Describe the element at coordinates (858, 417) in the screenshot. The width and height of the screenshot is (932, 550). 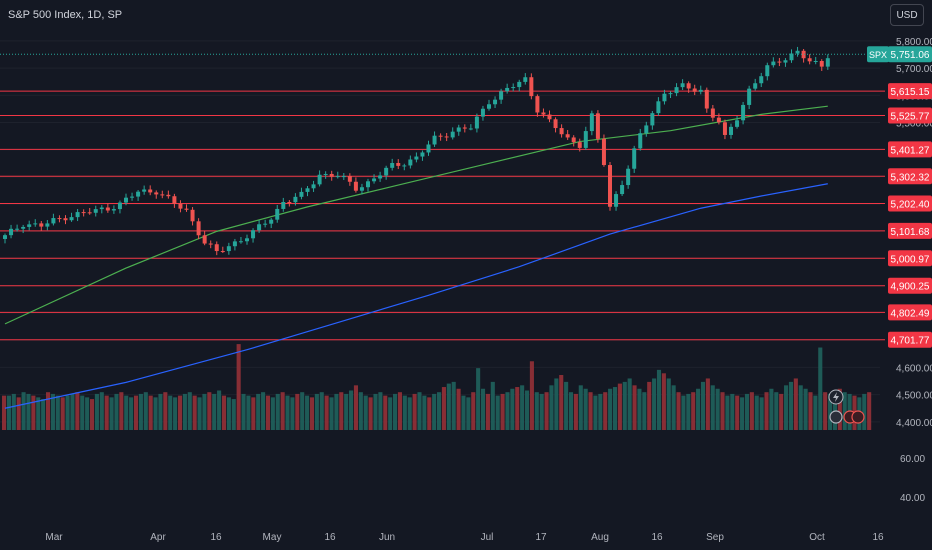
I see `earnings-icon` at that location.